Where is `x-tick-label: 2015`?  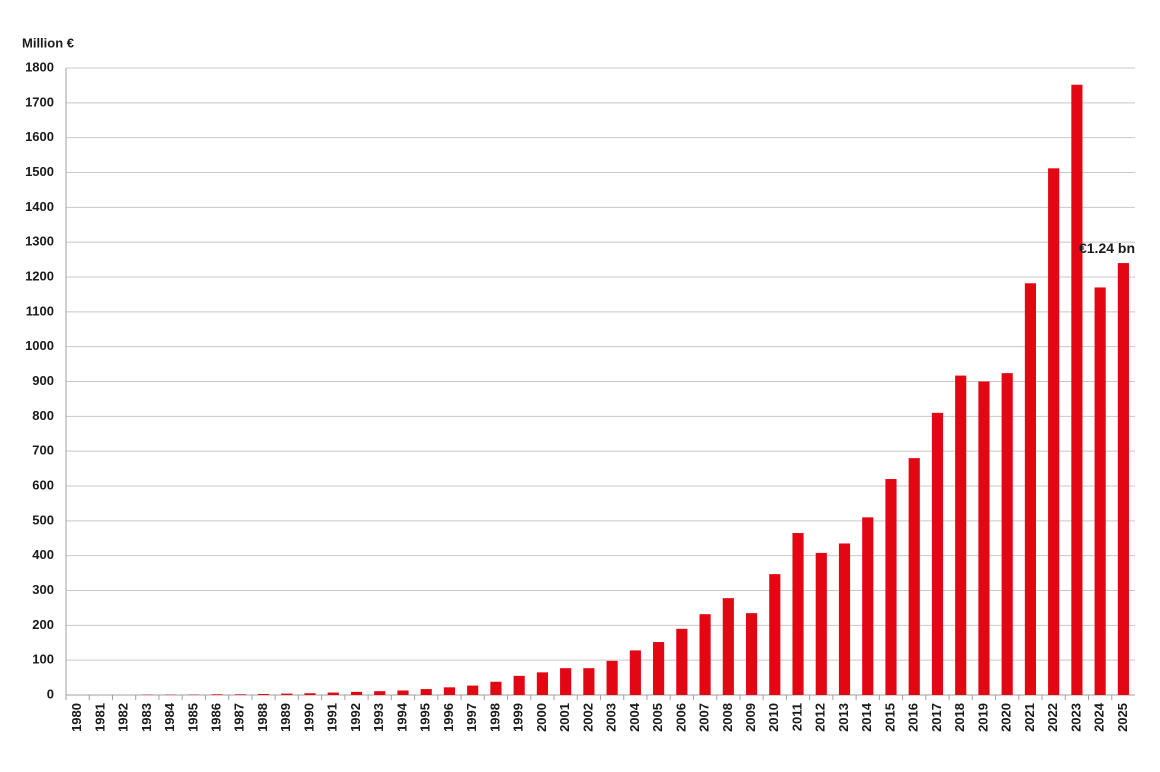
x-tick-label: 2015 is located at coordinates (889, 717).